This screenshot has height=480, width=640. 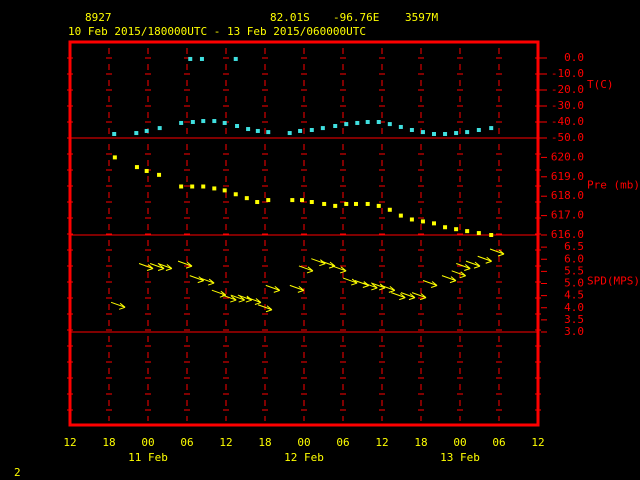 I want to click on station-id: 8927, so click(x=98, y=17).